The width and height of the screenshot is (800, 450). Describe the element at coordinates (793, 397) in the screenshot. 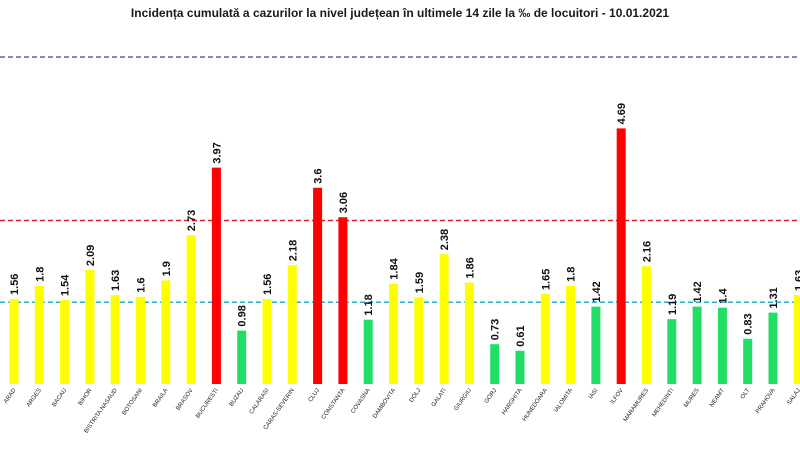

I see `x-tick-label: SALAJ` at that location.